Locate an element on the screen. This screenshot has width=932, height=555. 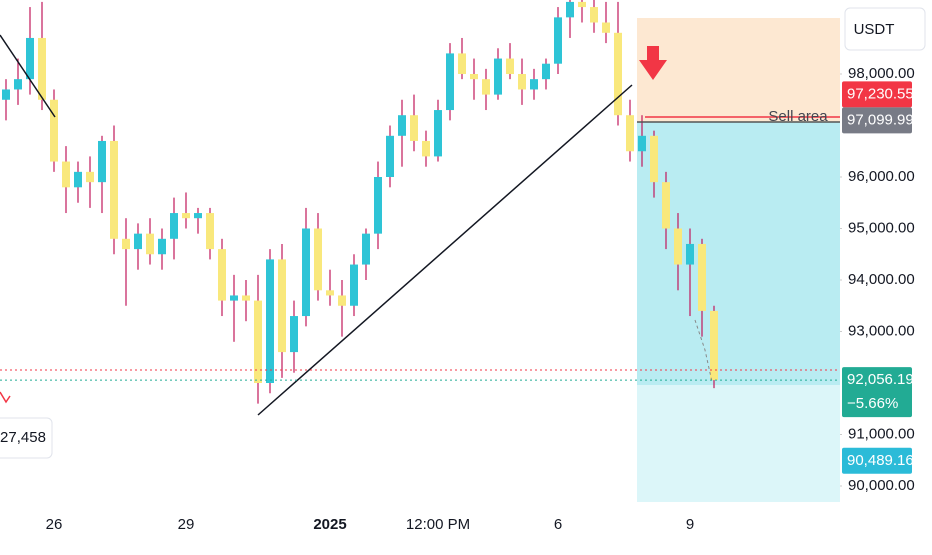
annotation: Sell area is located at coordinates (798, 116).